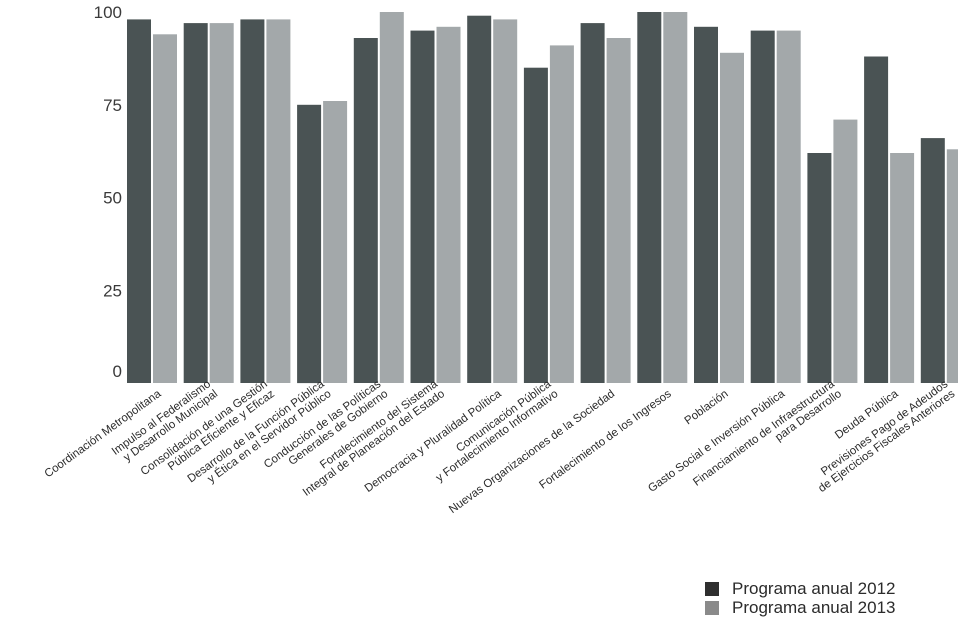  Describe the element at coordinates (112, 105) in the screenshot. I see `y-tick-label: 75` at that location.